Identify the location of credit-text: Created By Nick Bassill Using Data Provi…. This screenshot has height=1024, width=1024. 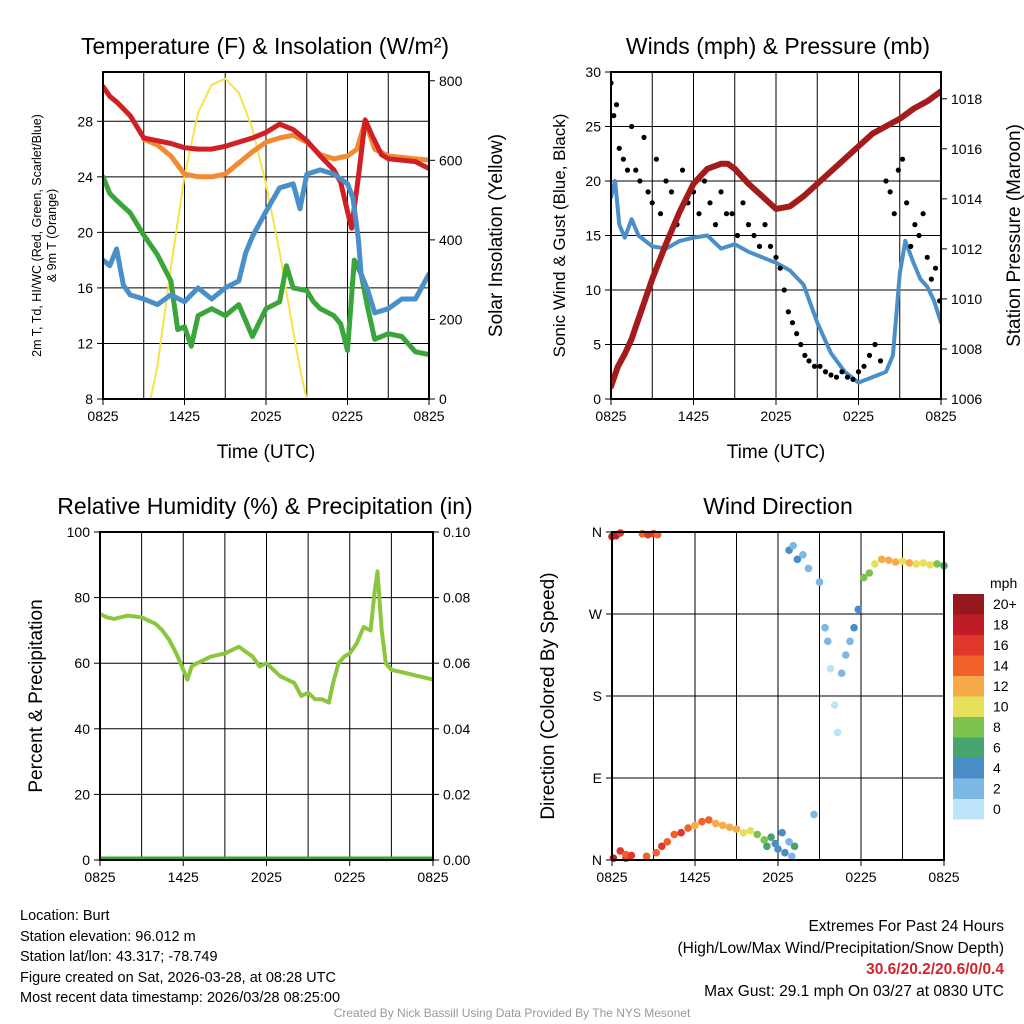
(512, 1013).